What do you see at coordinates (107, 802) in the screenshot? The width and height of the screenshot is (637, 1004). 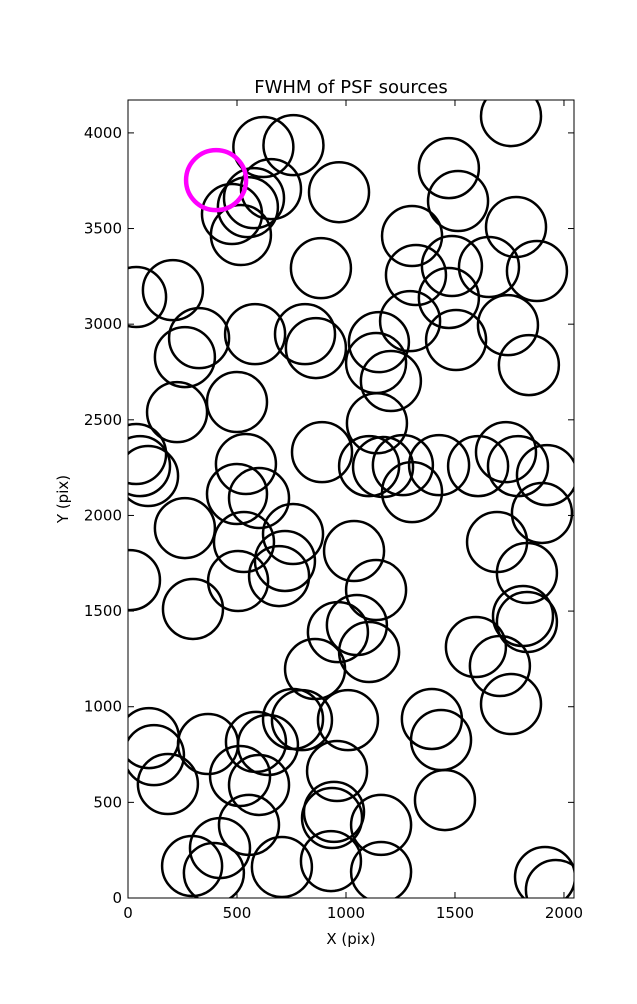 I see `y-tick-label: 500` at bounding box center [107, 802].